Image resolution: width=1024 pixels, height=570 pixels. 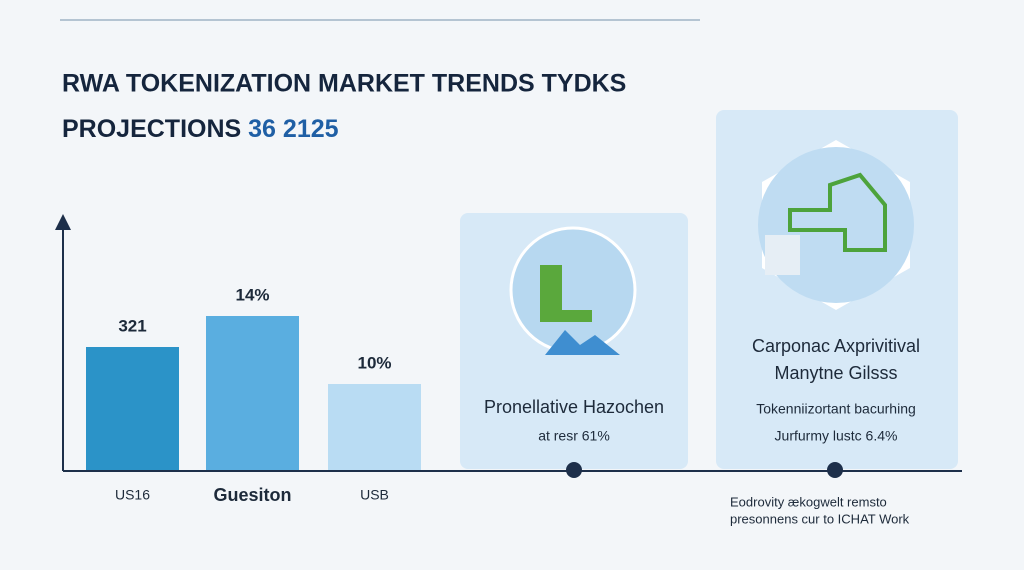 What do you see at coordinates (836, 436) in the screenshot?
I see `card-subtitle: Jurfurmy lustc 6.4%` at bounding box center [836, 436].